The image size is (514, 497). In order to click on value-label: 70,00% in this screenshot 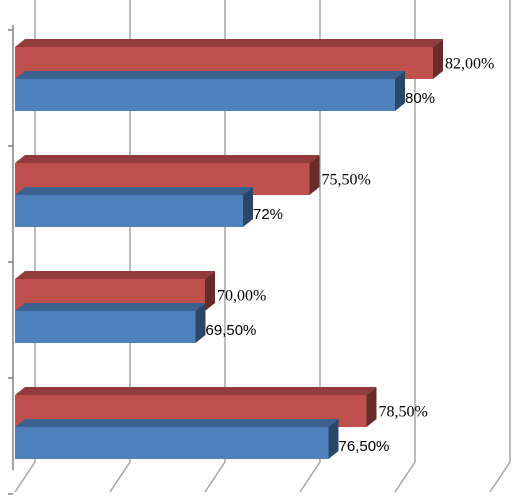, I will do `click(241, 296)`.